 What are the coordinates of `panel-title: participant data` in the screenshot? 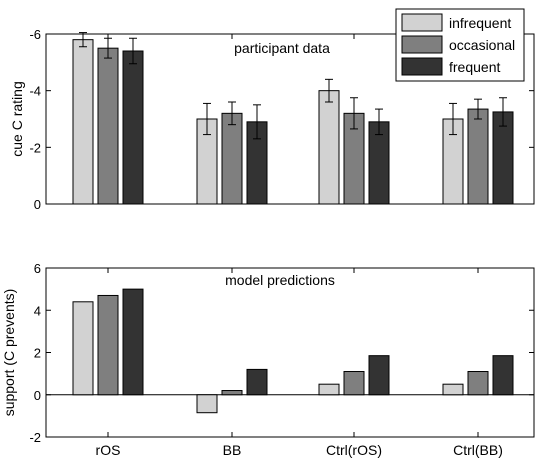 It's located at (282, 48).